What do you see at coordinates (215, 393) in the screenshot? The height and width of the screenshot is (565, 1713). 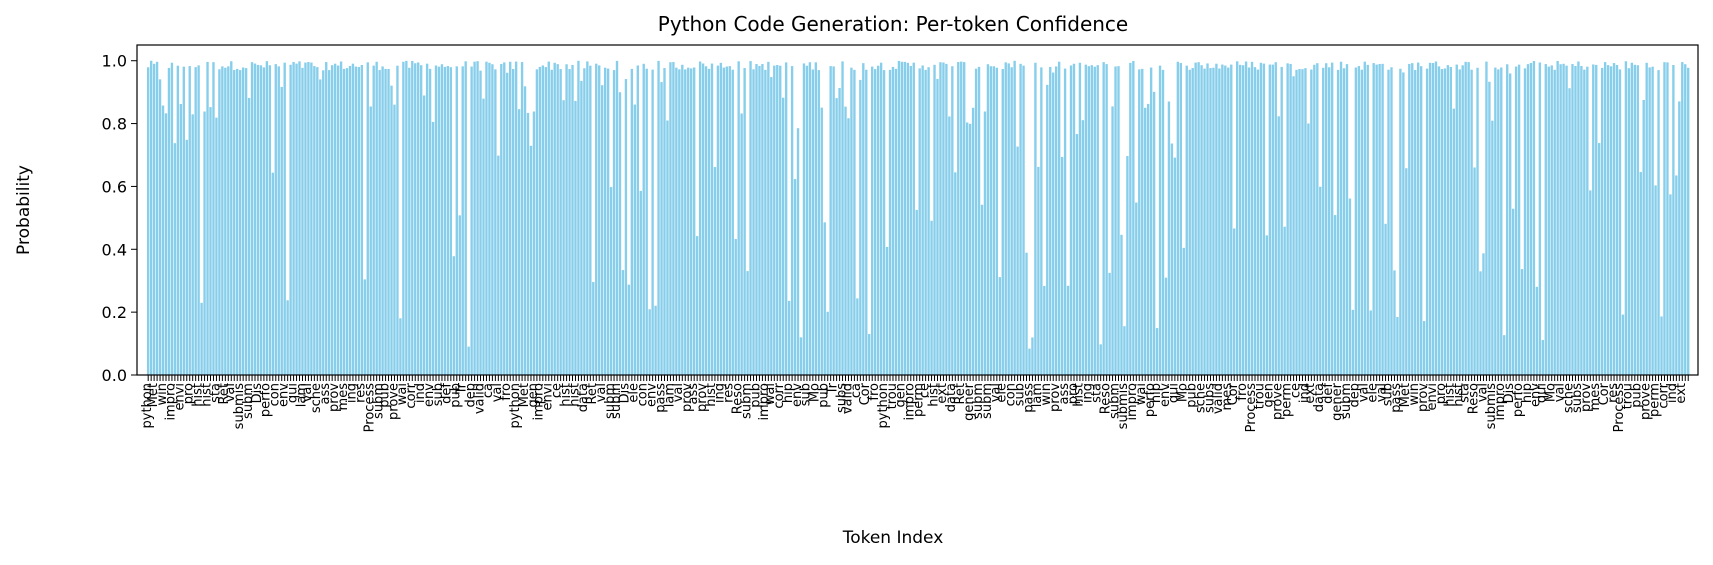 I see `x-tick-label: sta` at bounding box center [215, 393].